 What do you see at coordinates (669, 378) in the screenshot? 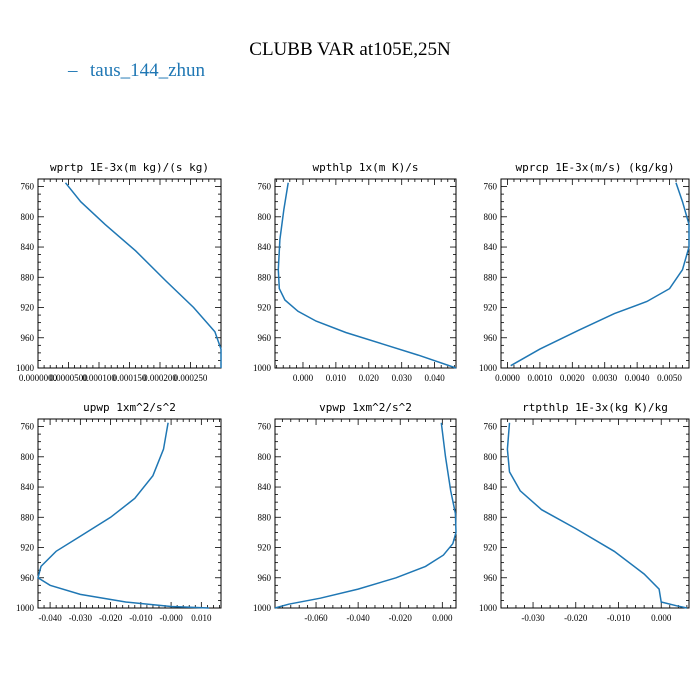
I see `x-tick-label: 0.0050` at bounding box center [669, 378].